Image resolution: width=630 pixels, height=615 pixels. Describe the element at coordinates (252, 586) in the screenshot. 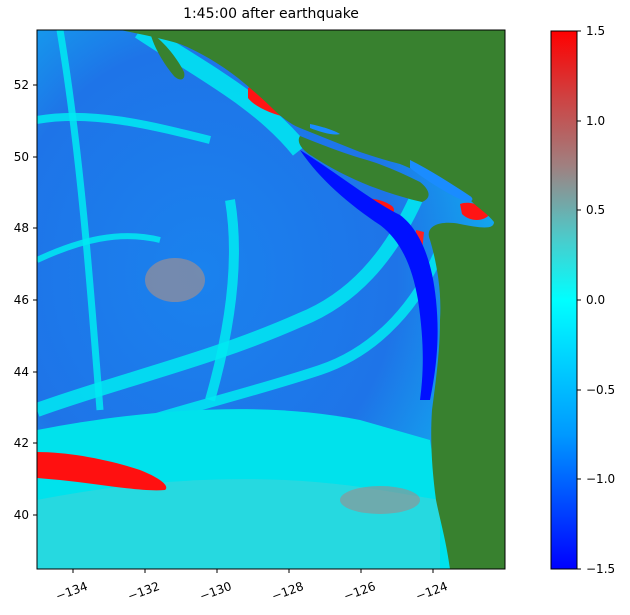

I see `x-axis: −134 −132 −130 −128 −126 −124` at that location.